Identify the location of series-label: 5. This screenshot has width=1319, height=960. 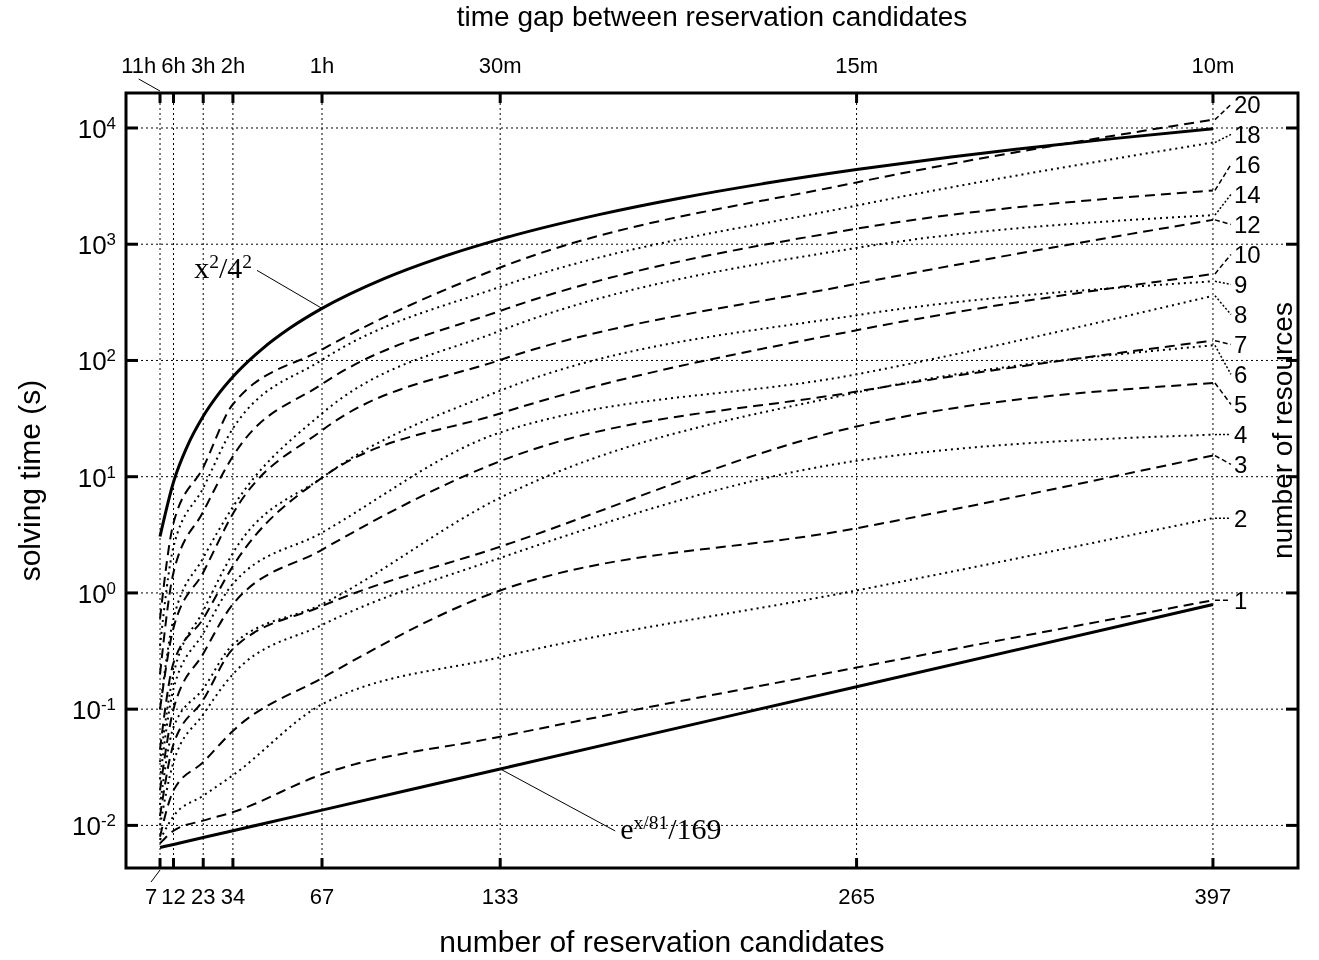
(1240, 404).